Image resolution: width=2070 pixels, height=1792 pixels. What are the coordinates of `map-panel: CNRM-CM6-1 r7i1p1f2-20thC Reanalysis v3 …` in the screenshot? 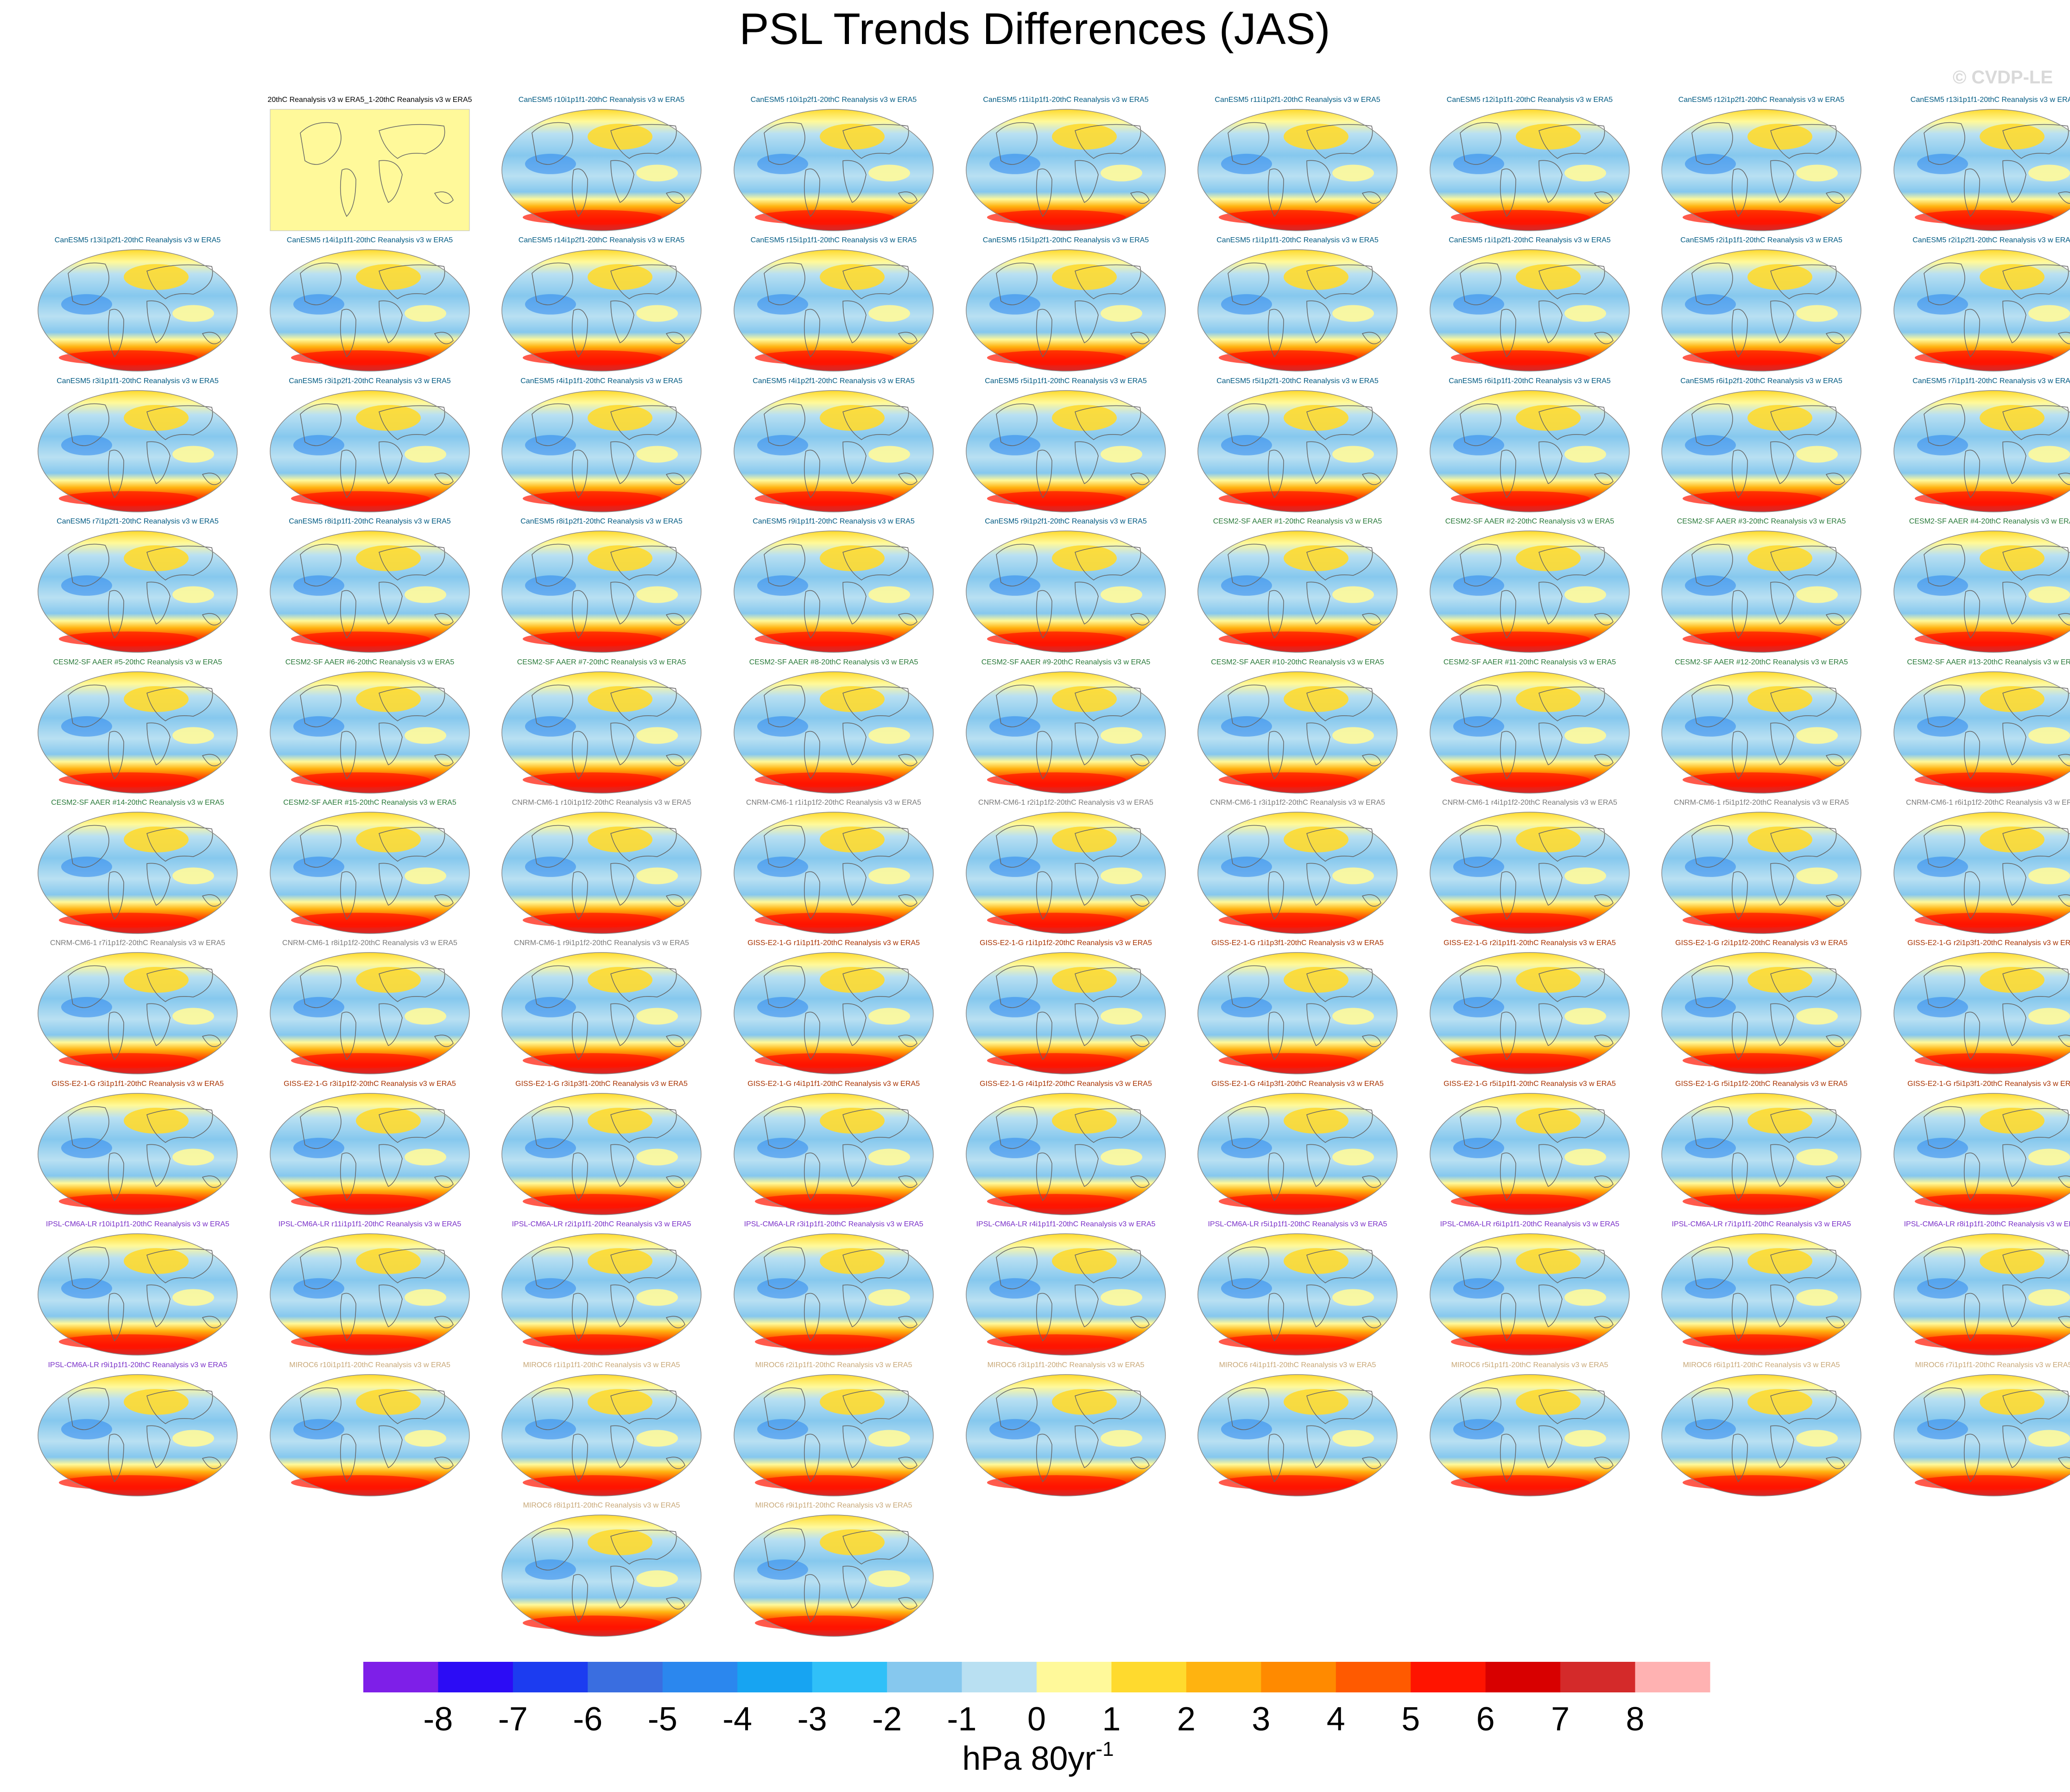 It's located at (138, 1006).